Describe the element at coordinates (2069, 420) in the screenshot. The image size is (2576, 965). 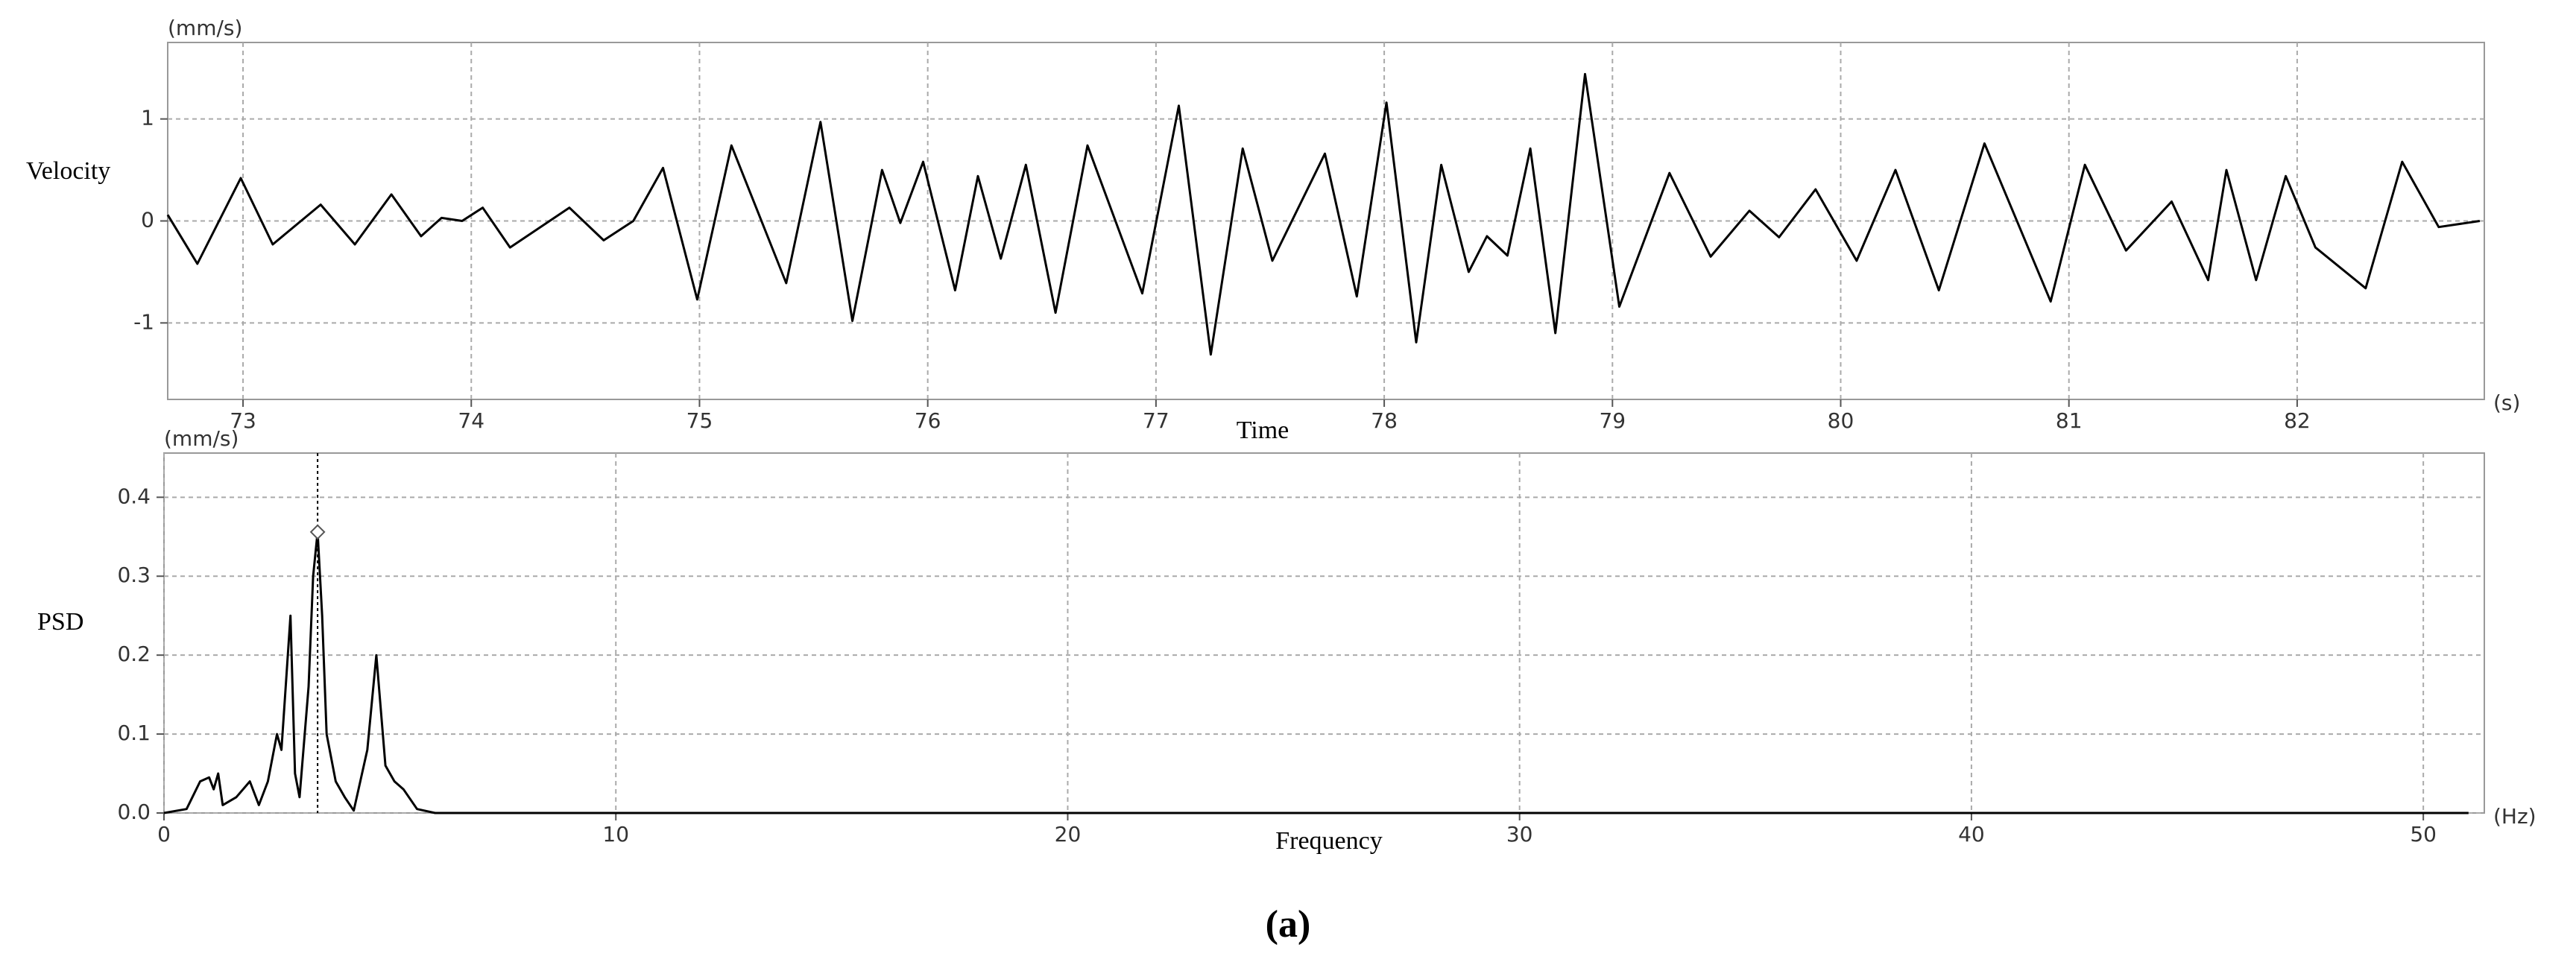
I see `x-tick-label: 81` at that location.